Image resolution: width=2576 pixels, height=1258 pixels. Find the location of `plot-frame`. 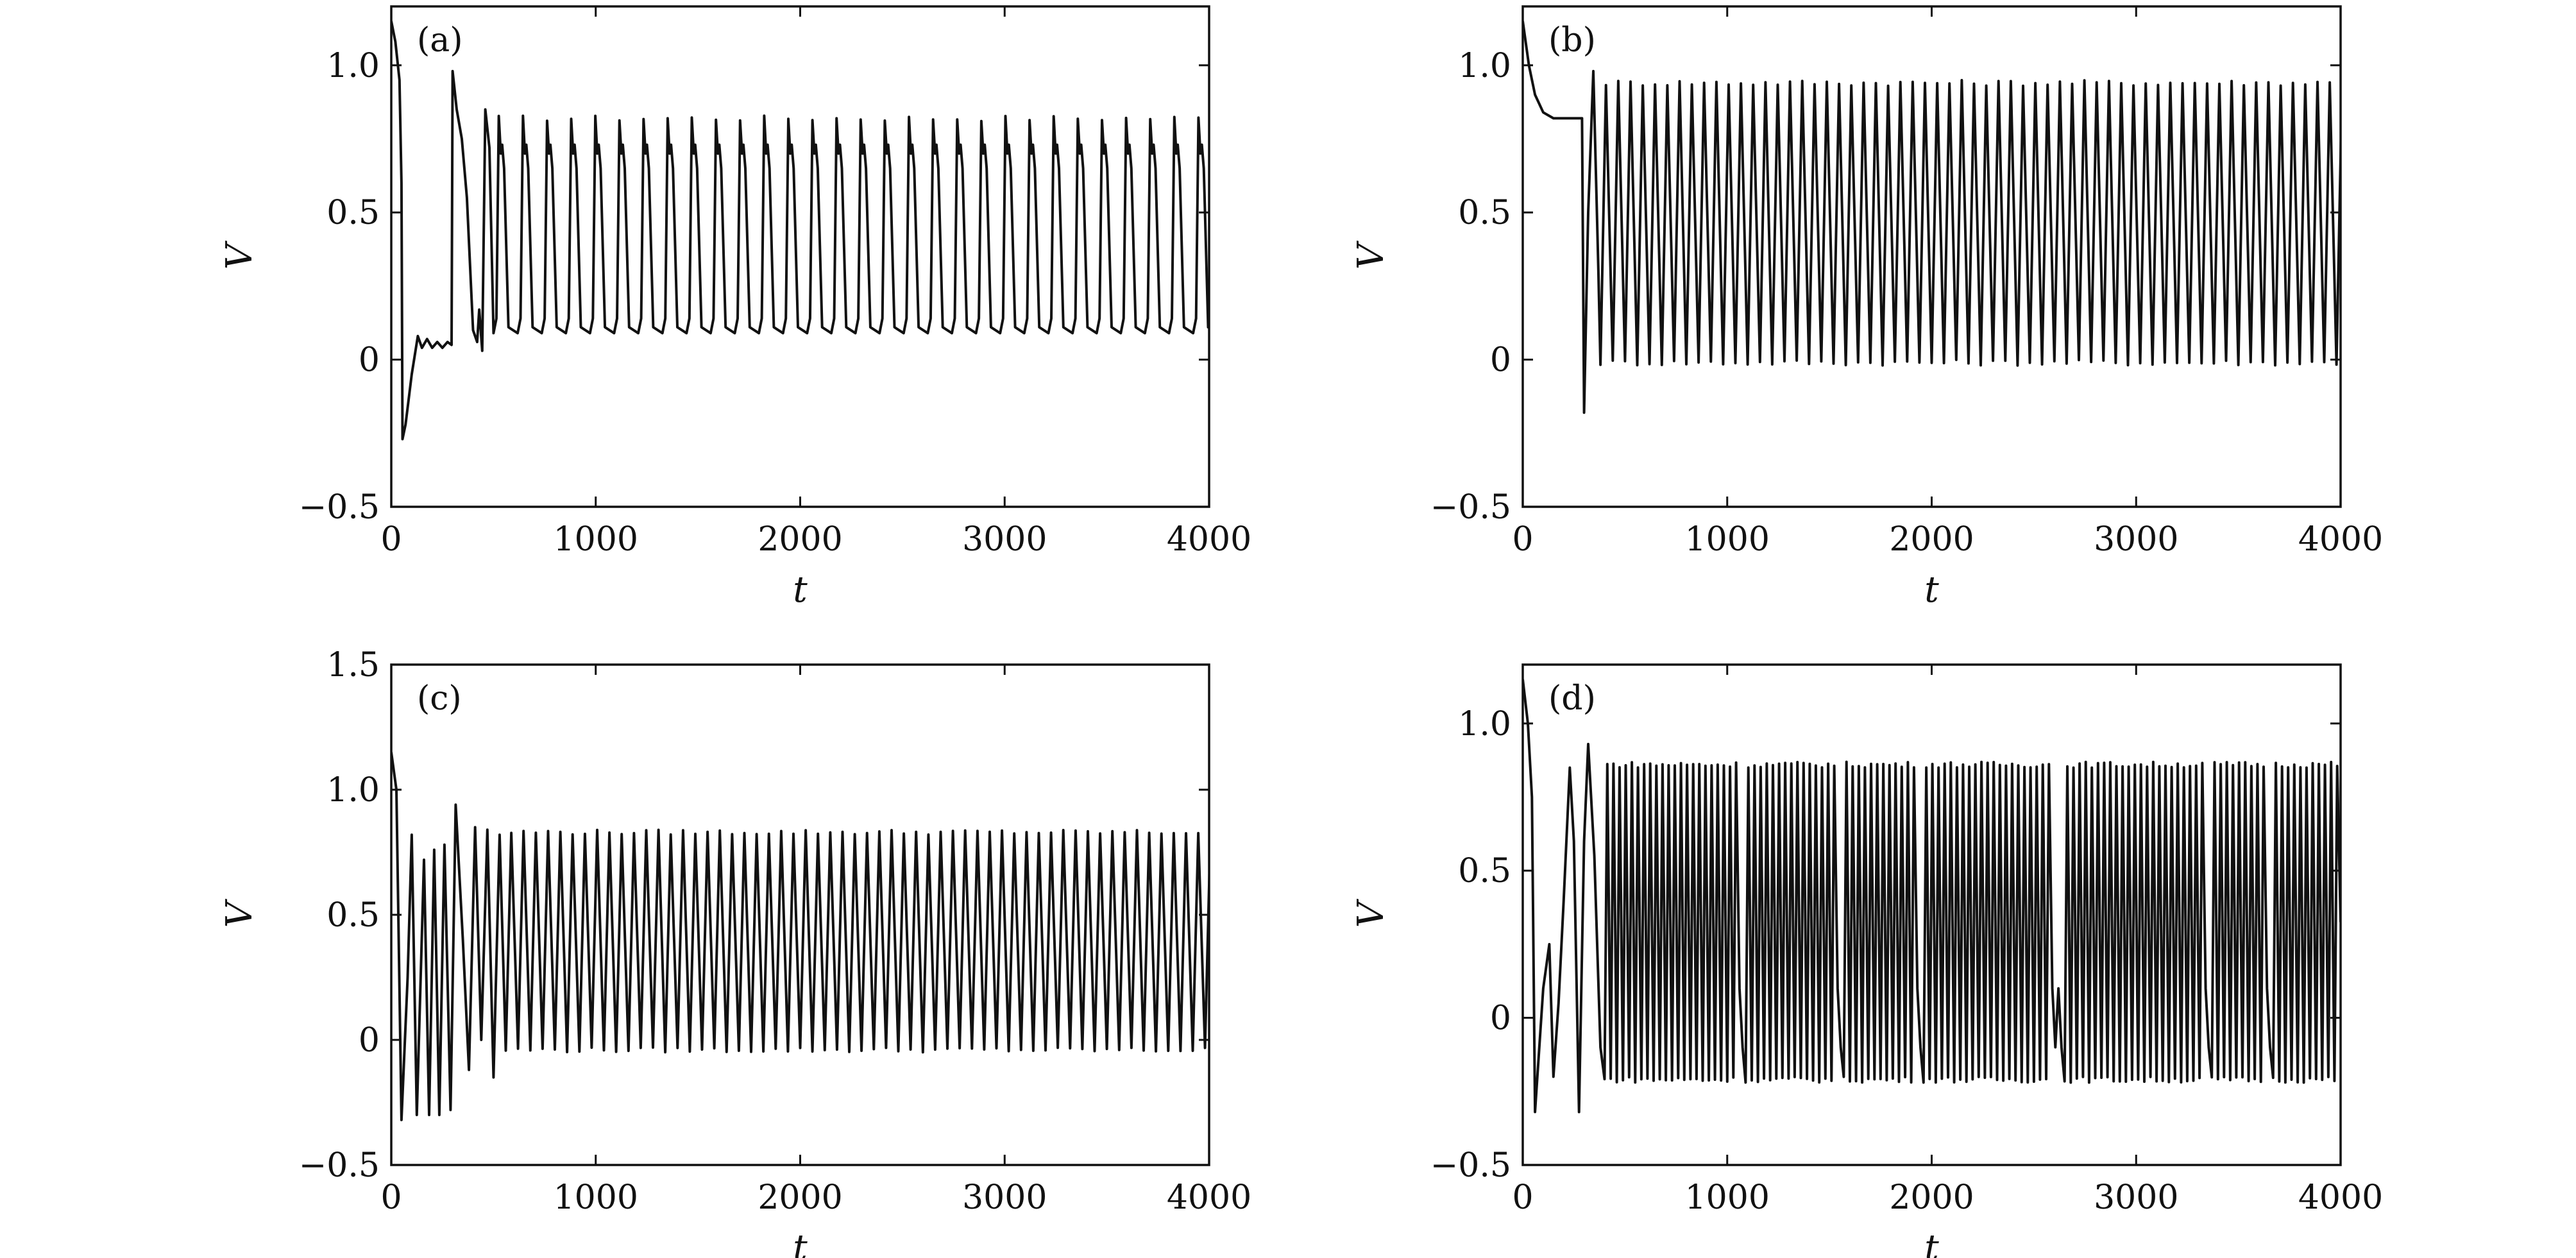

plot-frame is located at coordinates (1931, 256).